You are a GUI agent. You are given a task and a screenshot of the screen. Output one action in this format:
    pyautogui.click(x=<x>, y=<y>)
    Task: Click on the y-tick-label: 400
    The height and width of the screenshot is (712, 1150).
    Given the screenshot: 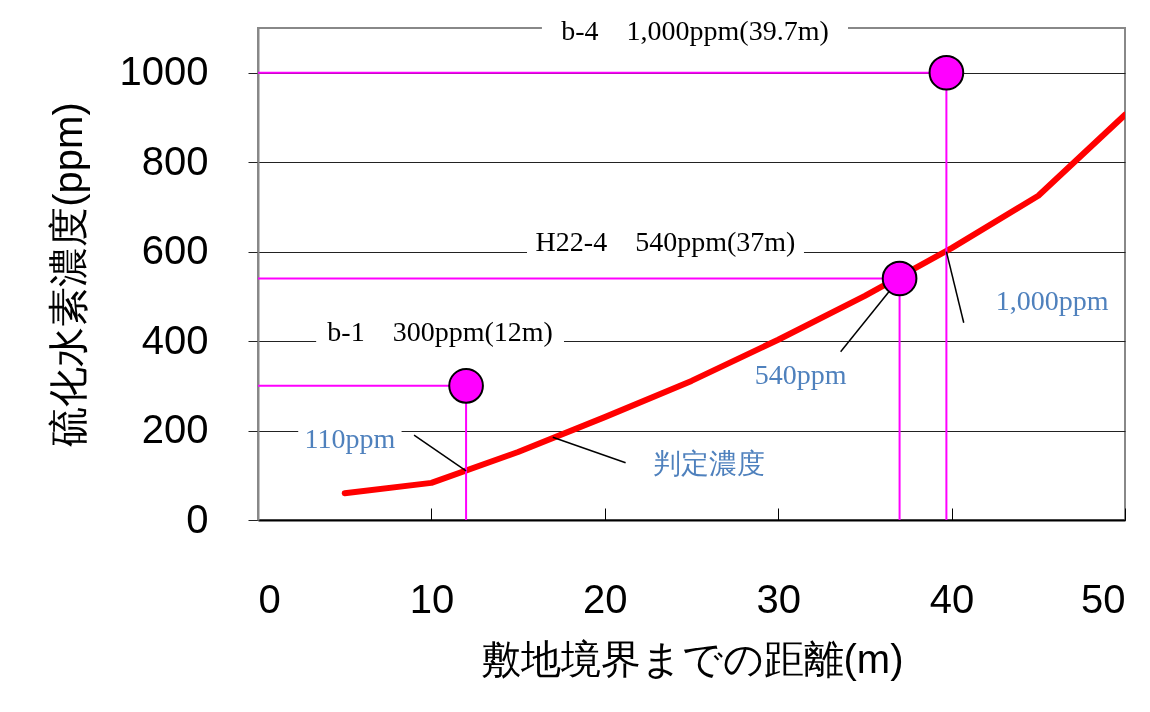 What is the action you would take?
    pyautogui.click(x=175, y=339)
    